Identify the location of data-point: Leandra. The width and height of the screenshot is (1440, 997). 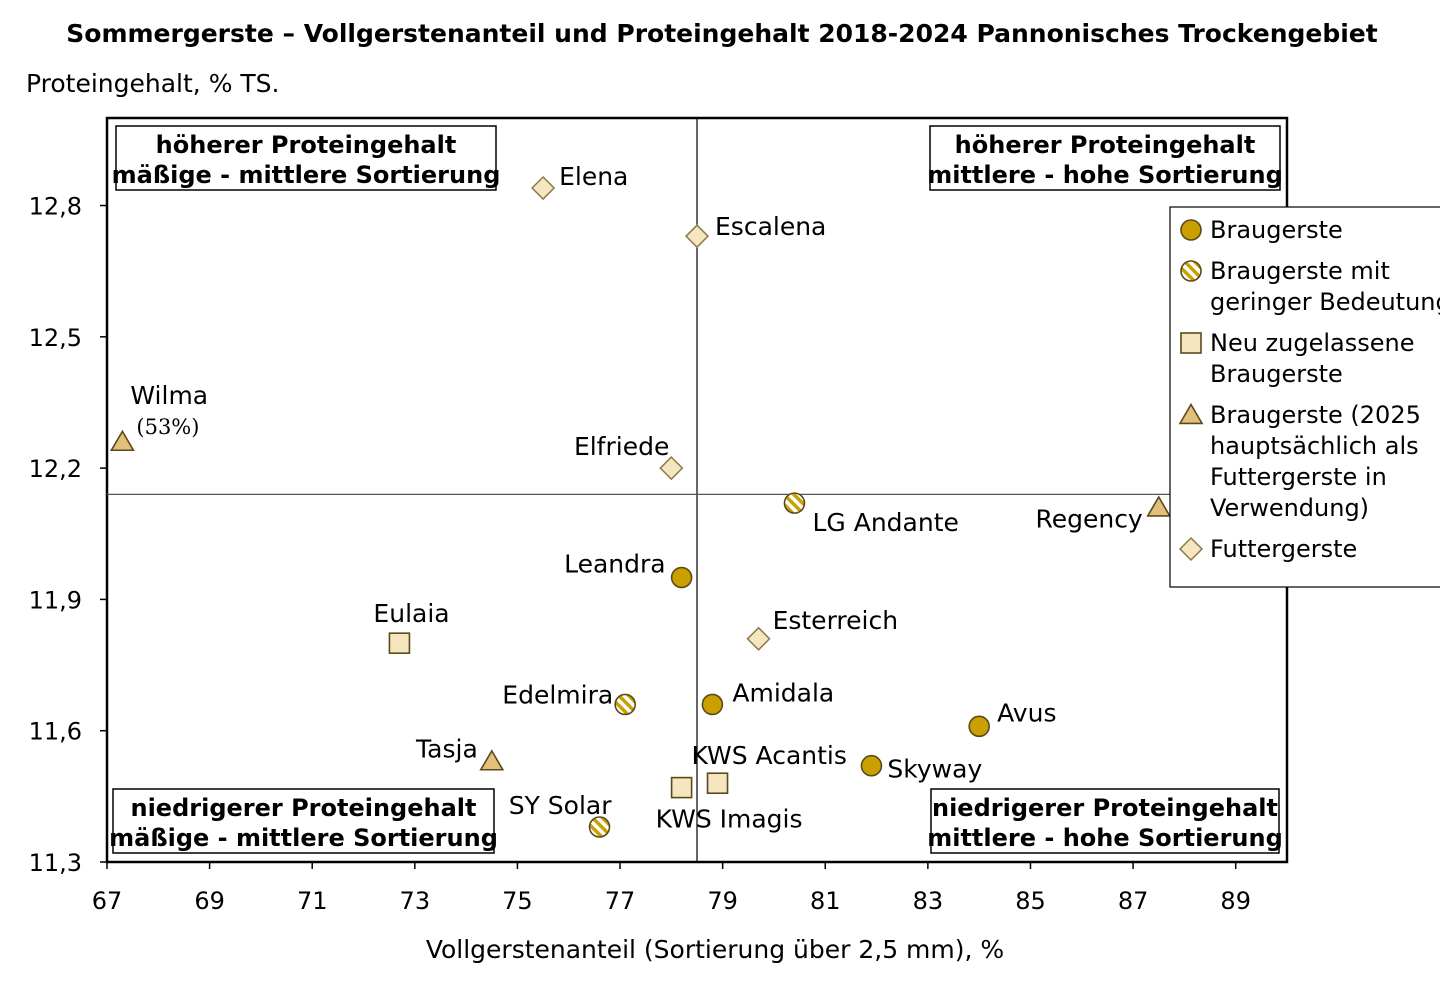
(628, 569).